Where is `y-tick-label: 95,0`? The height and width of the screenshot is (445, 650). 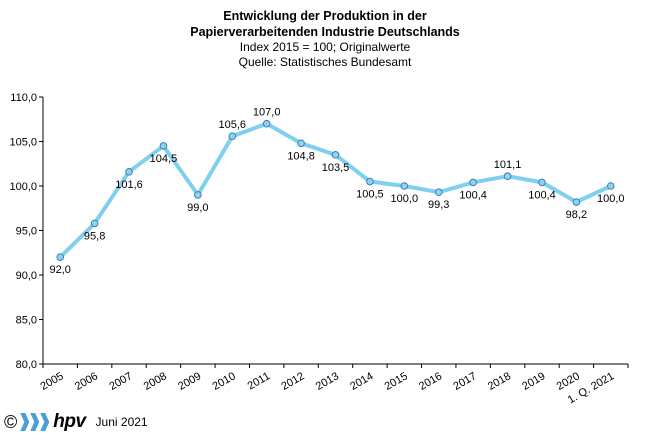
y-tick-label: 95,0 is located at coordinates (26, 232).